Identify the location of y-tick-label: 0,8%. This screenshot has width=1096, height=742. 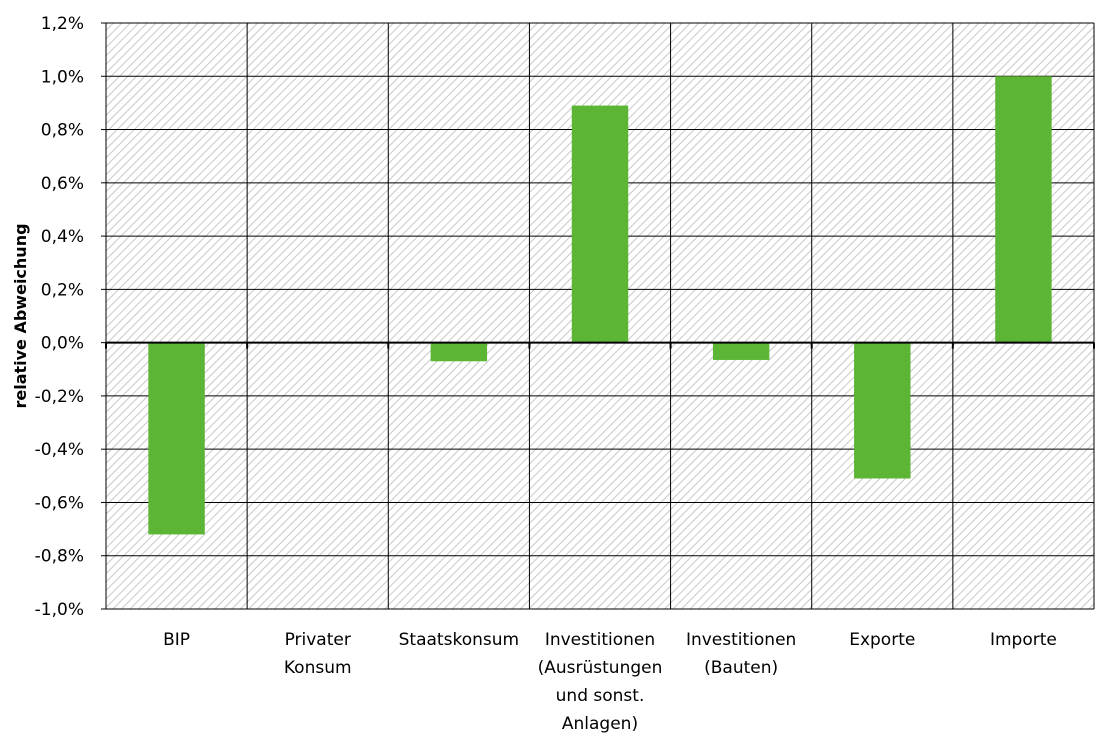
(62, 131).